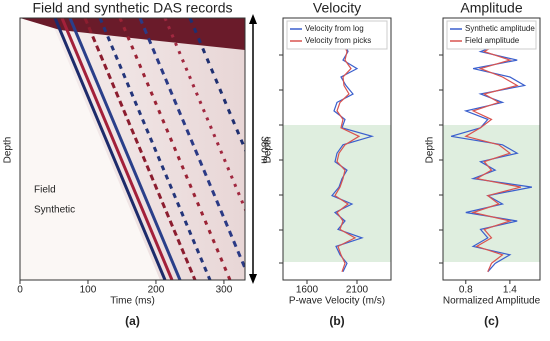  I want to click on x-tick-label: 200, so click(156, 290).